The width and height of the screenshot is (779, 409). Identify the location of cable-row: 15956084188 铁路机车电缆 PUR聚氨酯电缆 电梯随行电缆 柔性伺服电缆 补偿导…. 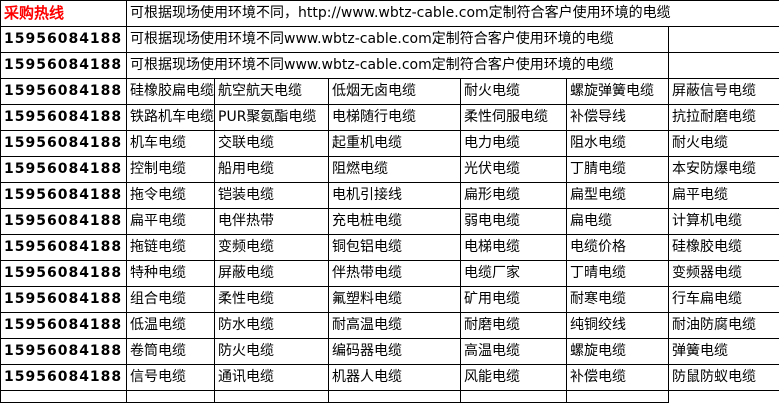
(389, 117).